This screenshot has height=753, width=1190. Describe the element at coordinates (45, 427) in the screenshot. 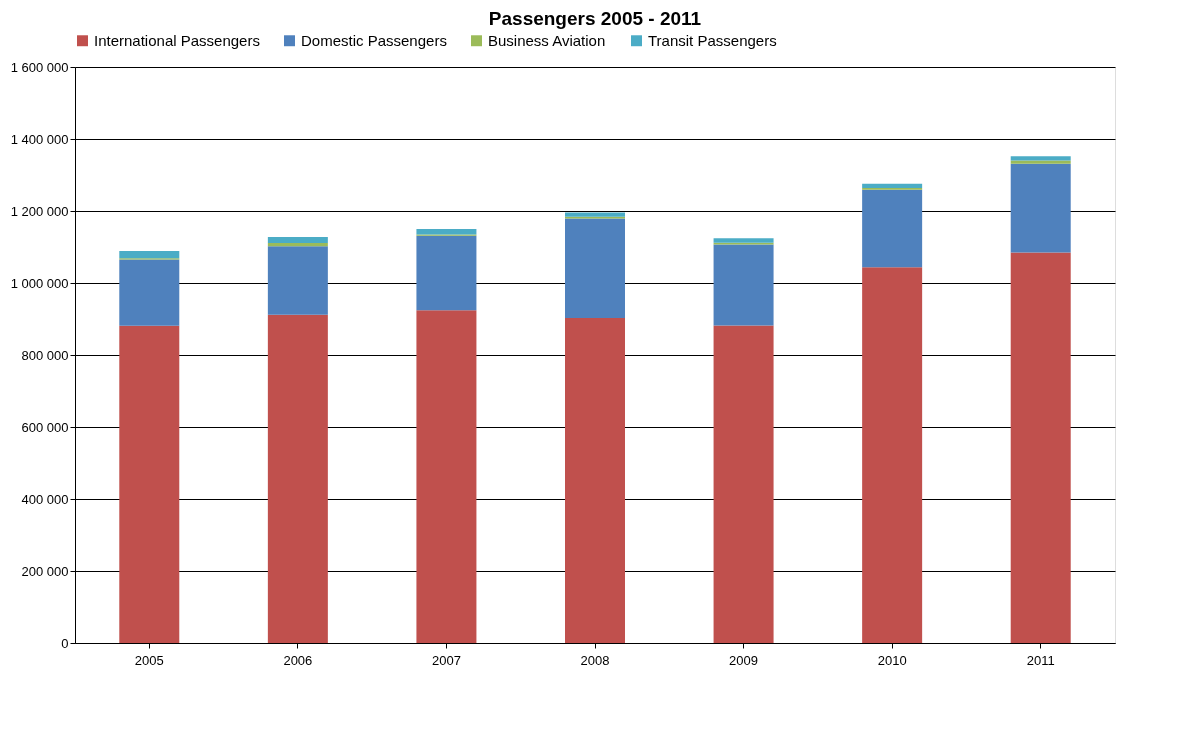

I see `y-tick-label: 600 000` at that location.